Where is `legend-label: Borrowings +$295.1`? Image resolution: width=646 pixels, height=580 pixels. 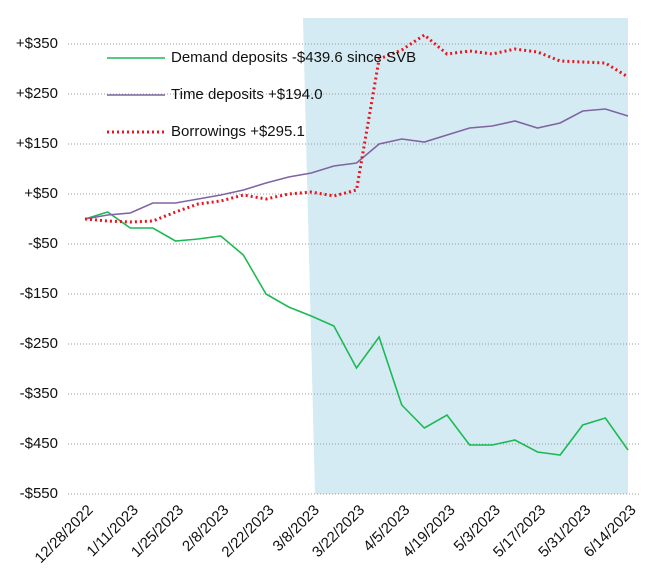
legend-label: Borrowings +$295.1 is located at coordinates (238, 131).